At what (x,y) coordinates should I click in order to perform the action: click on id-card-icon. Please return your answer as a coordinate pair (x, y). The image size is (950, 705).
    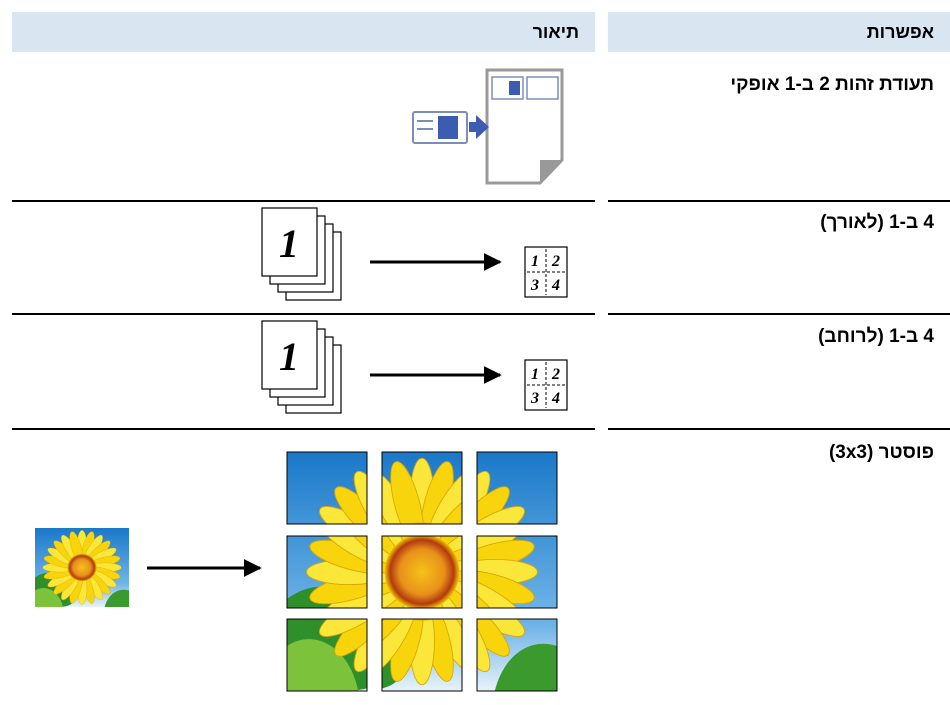
    Looking at the image, I should click on (488, 126).